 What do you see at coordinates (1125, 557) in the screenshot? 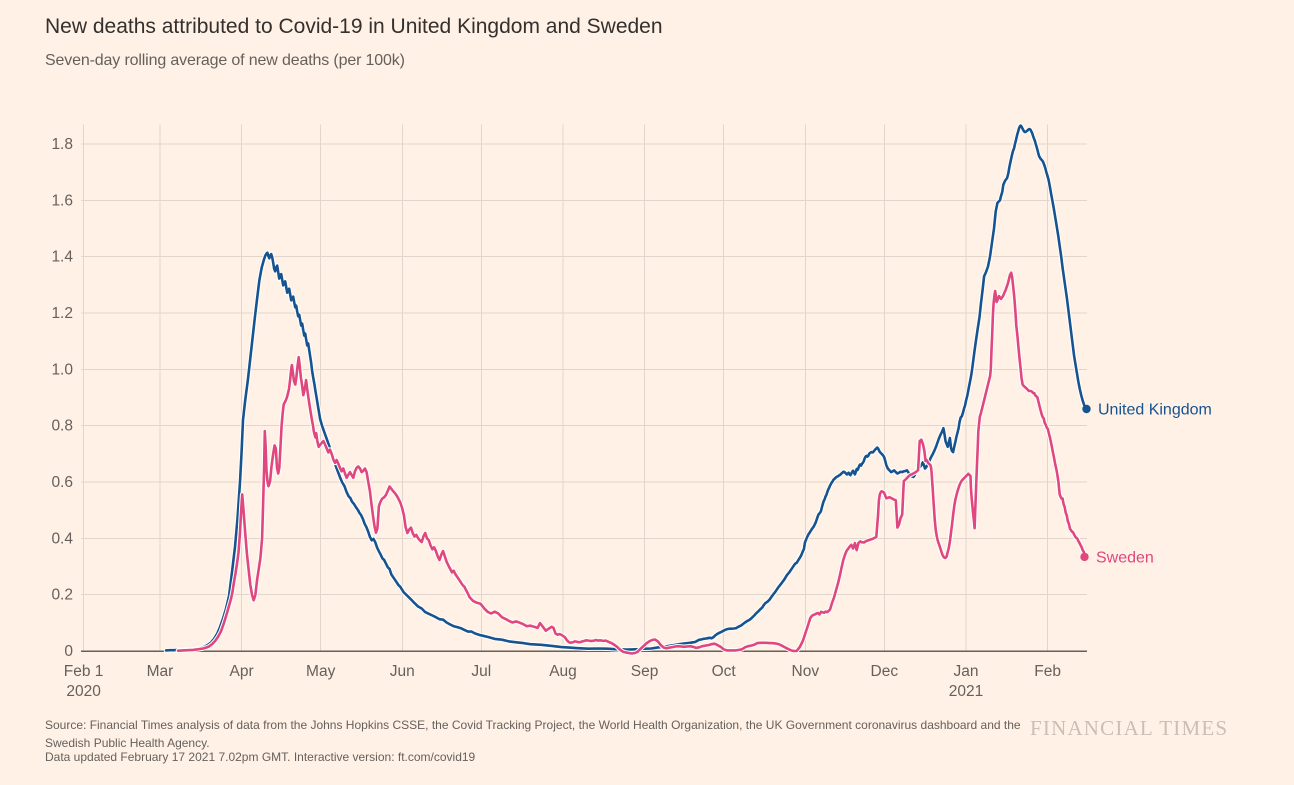
I see `svg-text: Sweden` at bounding box center [1125, 557].